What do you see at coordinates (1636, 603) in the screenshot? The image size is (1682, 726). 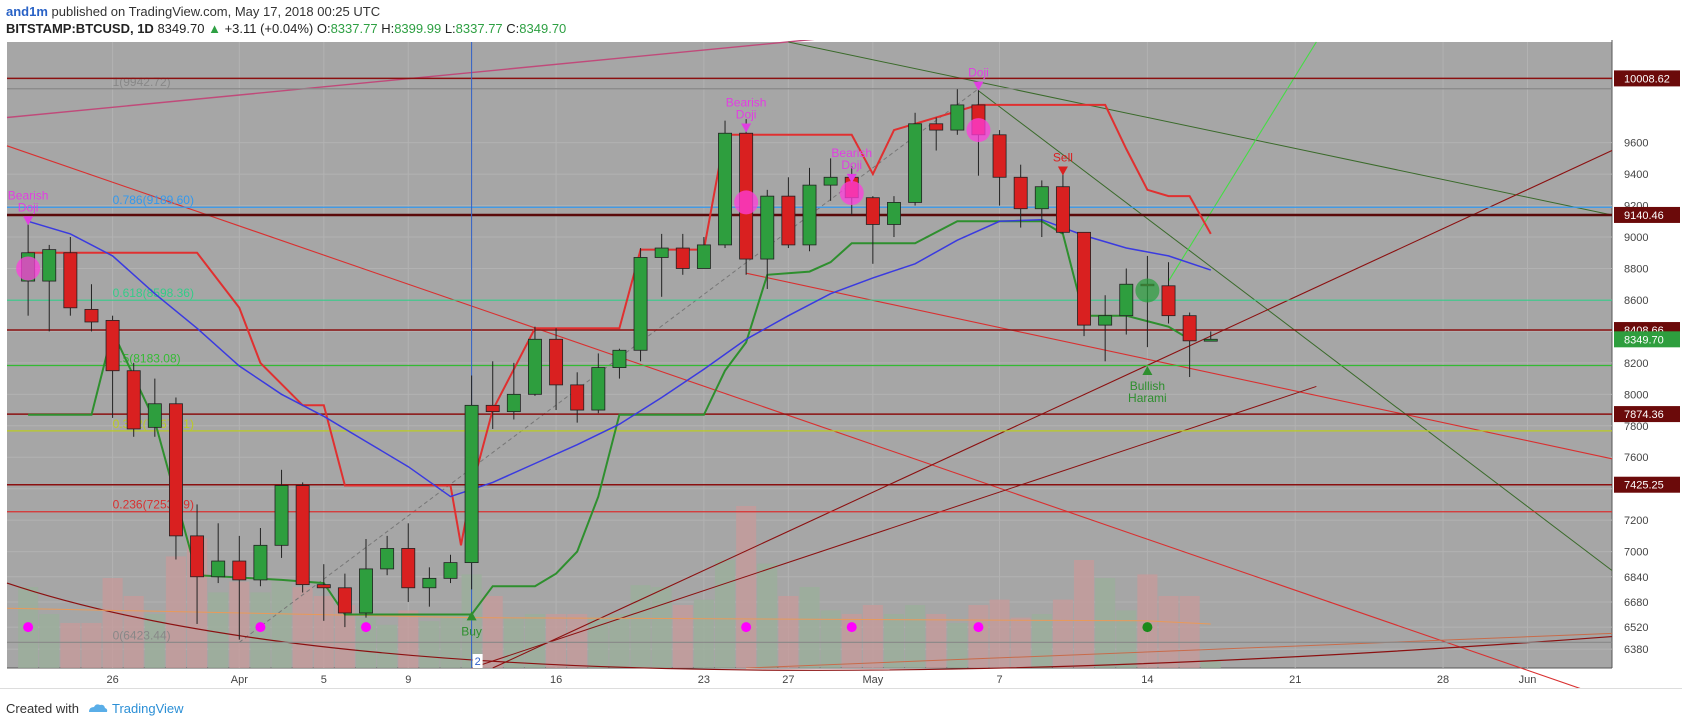 I see `y-tick-label: 6680` at bounding box center [1636, 603].